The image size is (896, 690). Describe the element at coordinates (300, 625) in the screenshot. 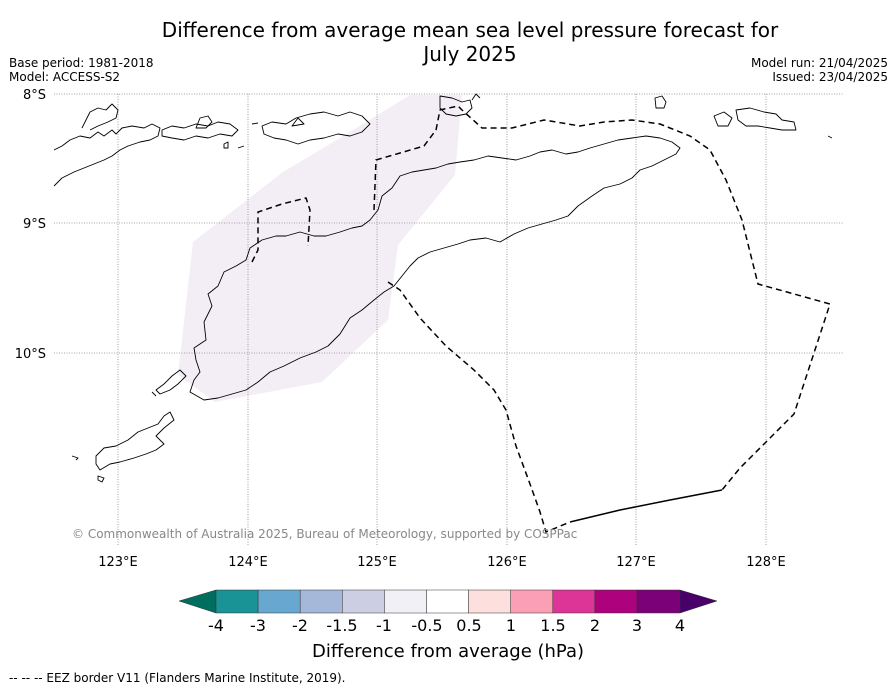

I see `colorbar-label: -2` at that location.